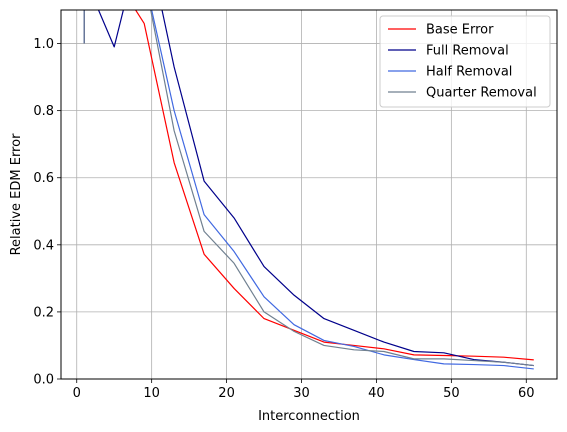 The height and width of the screenshot is (432, 567). Describe the element at coordinates (526, 393) in the screenshot. I see `x-tick-label: 60` at that location.